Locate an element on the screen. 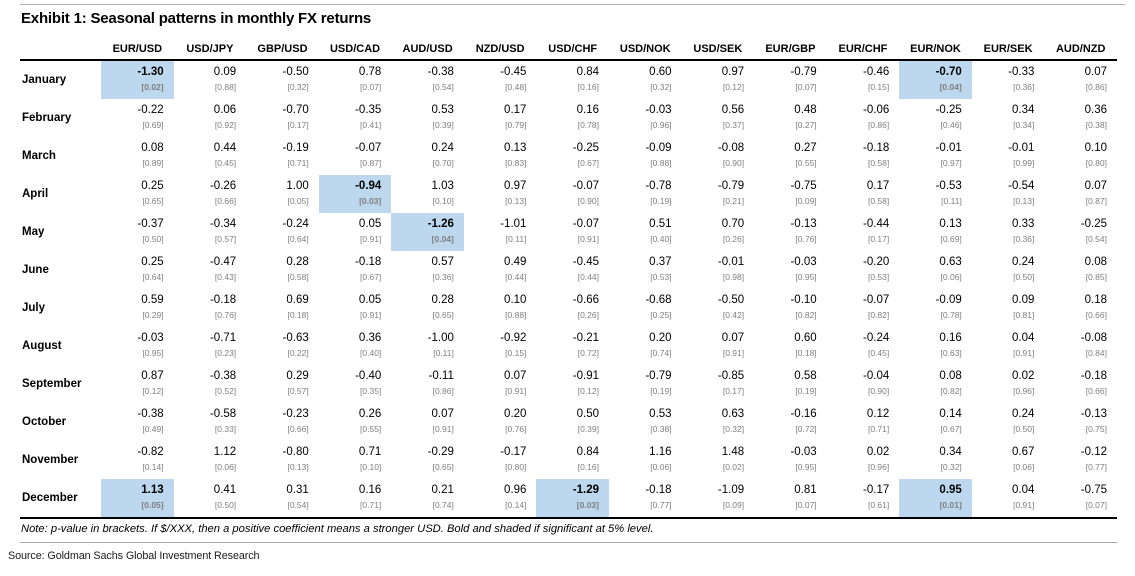  coef-cell: 0.51 is located at coordinates (660, 223).